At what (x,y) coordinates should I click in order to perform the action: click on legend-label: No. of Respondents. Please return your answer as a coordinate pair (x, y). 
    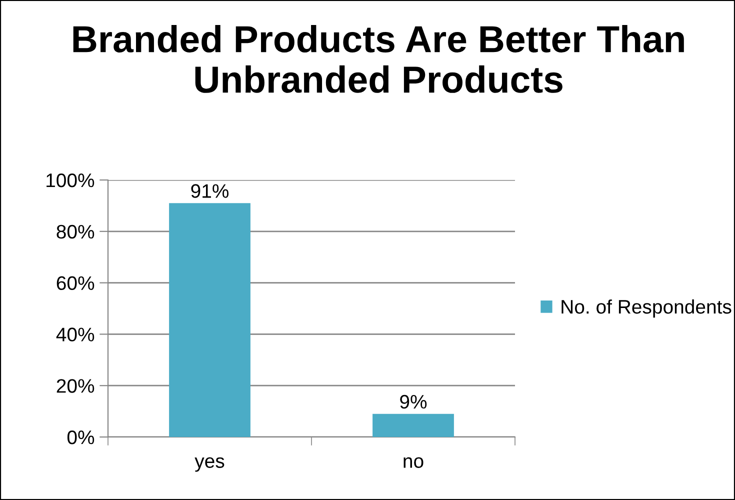
    Looking at the image, I should click on (647, 308).